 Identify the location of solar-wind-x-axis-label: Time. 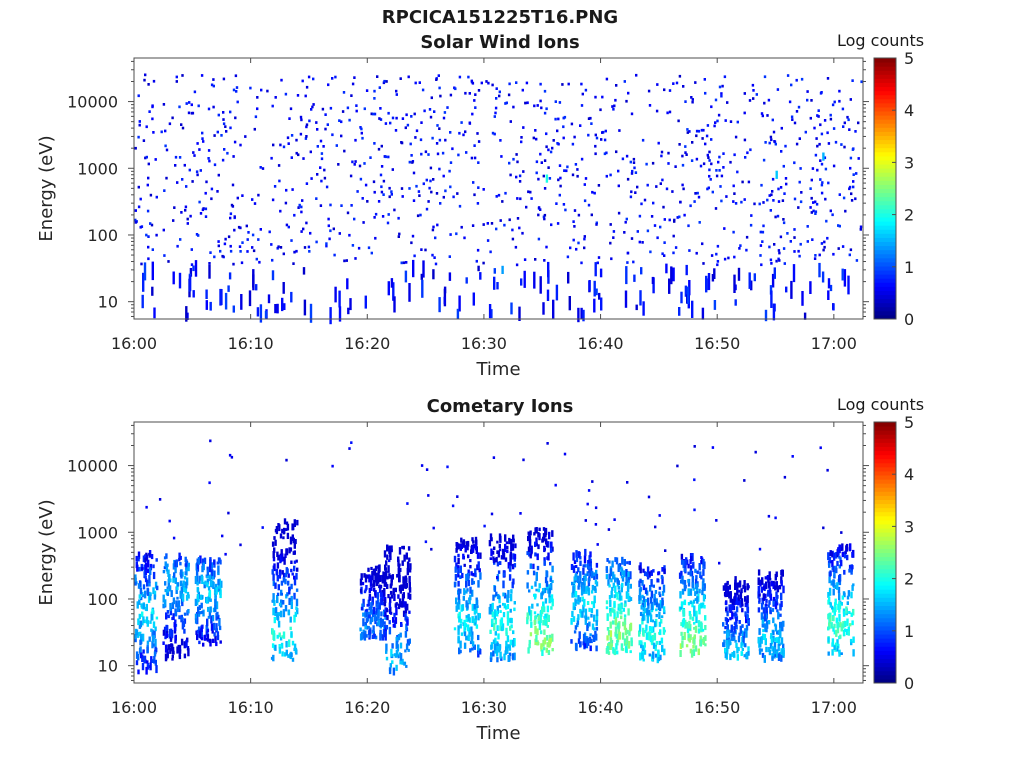
(497, 369).